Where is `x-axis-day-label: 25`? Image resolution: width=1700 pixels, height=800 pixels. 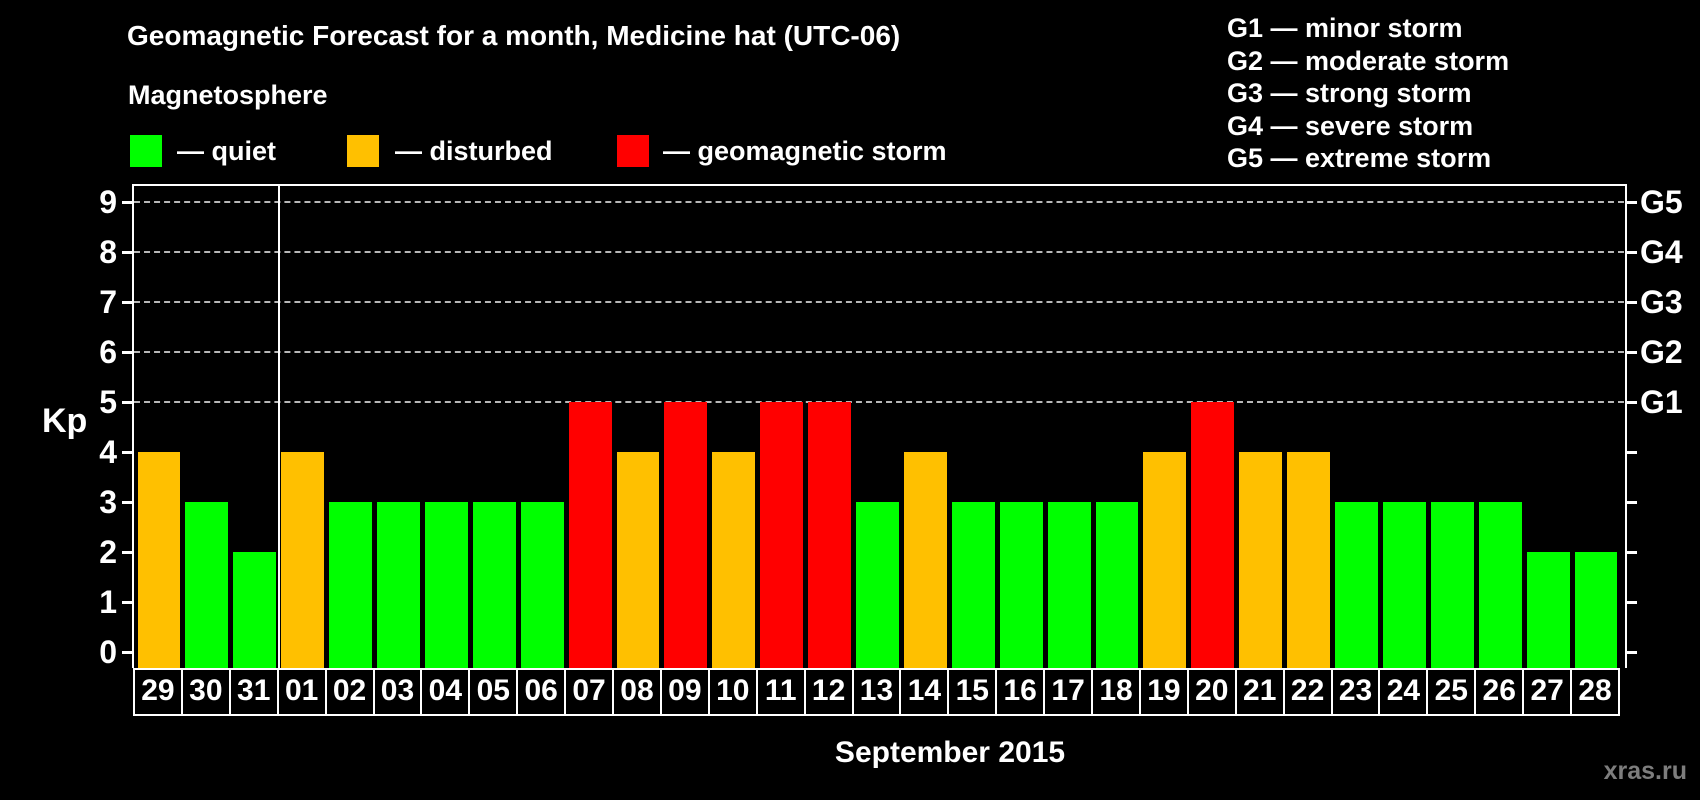
x-axis-day-label: 25 is located at coordinates (1451, 692).